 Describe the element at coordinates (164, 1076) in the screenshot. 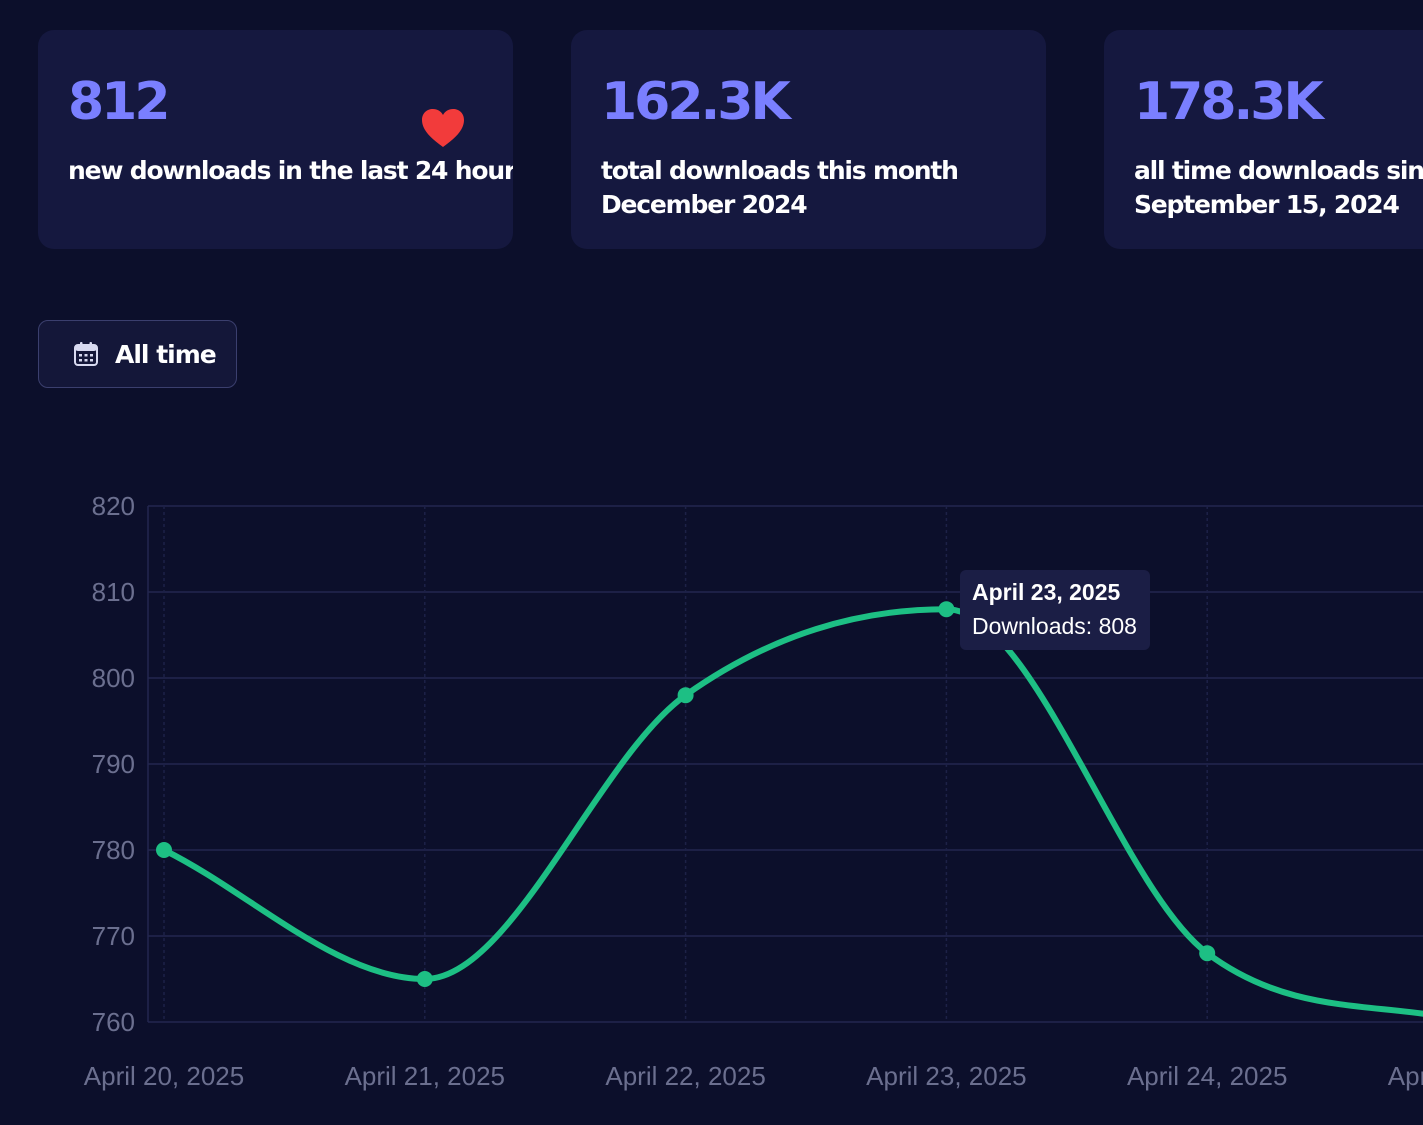

I see `x-tick-label: April 20, 2025` at that location.